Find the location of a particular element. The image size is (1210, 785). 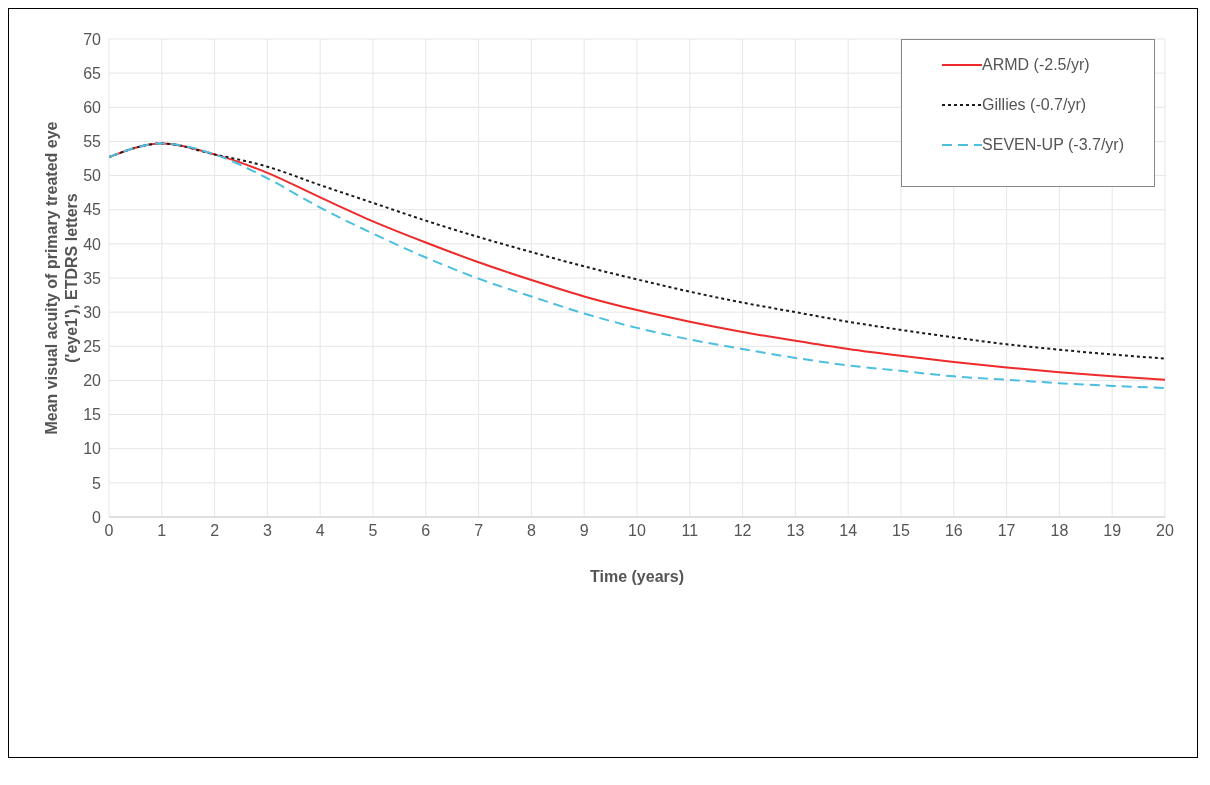

y-tick-label: 55 is located at coordinates (92, 142).